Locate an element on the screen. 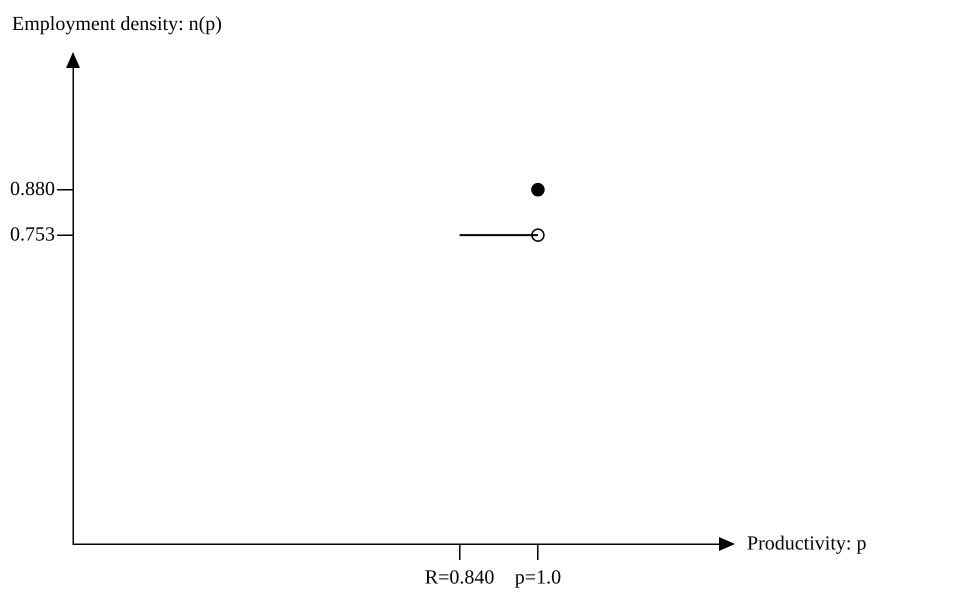 The height and width of the screenshot is (614, 957). x-axis-title: Productivity: p is located at coordinates (806, 543).